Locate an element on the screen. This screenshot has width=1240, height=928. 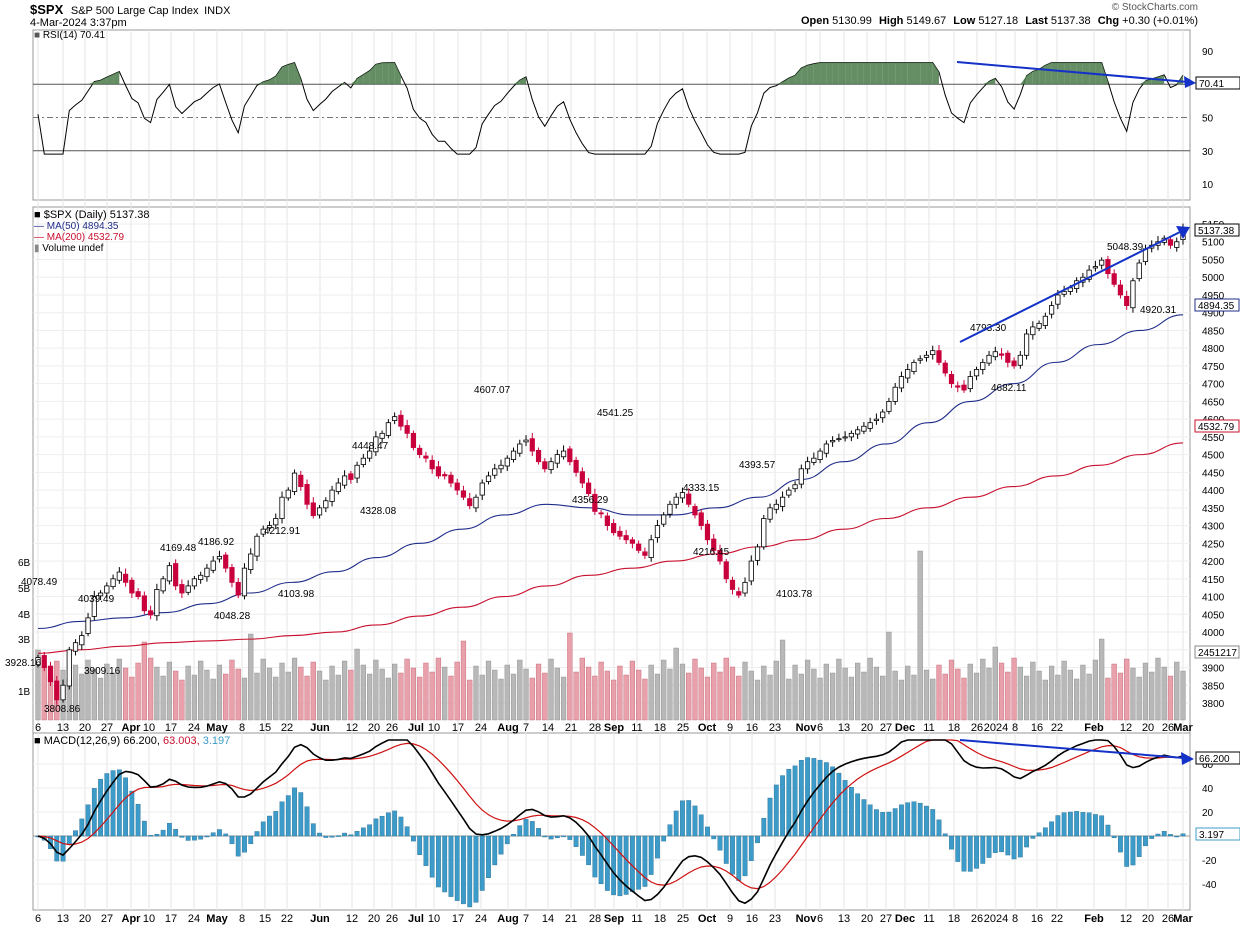
price-tick-label: 4250 is located at coordinates (1213, 544).